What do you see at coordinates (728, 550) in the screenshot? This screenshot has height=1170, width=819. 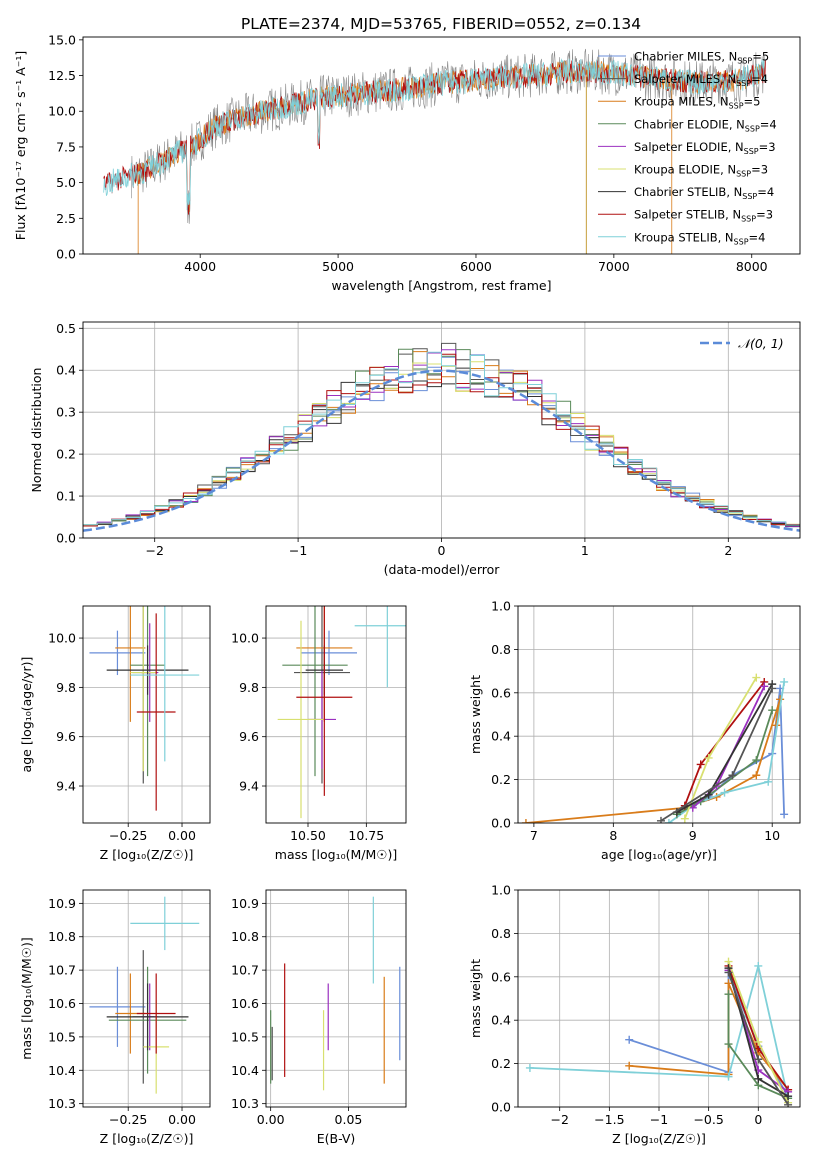 I see `x-tick-label: 2` at bounding box center [728, 550].